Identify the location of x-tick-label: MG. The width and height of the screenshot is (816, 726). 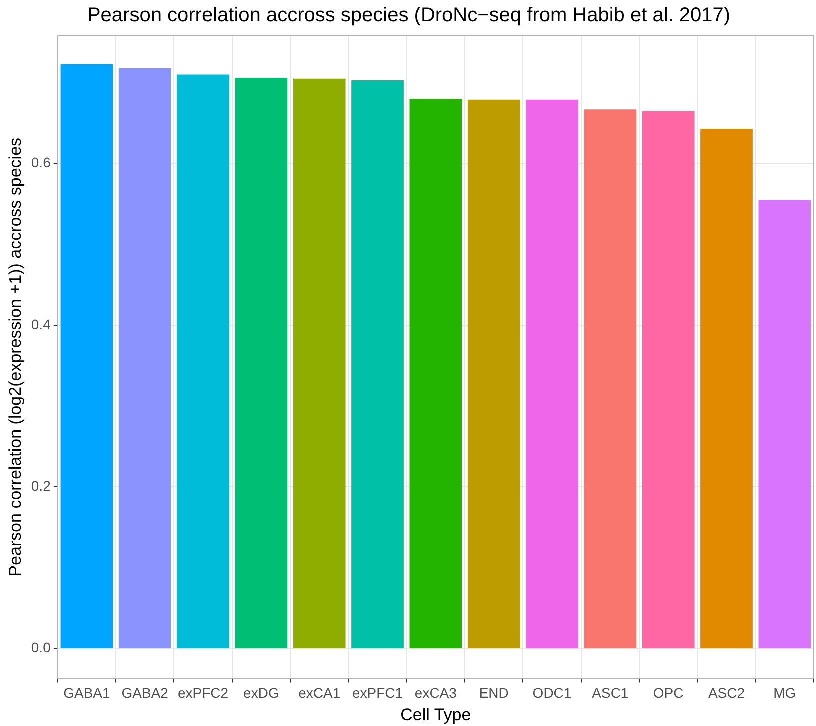
(785, 693).